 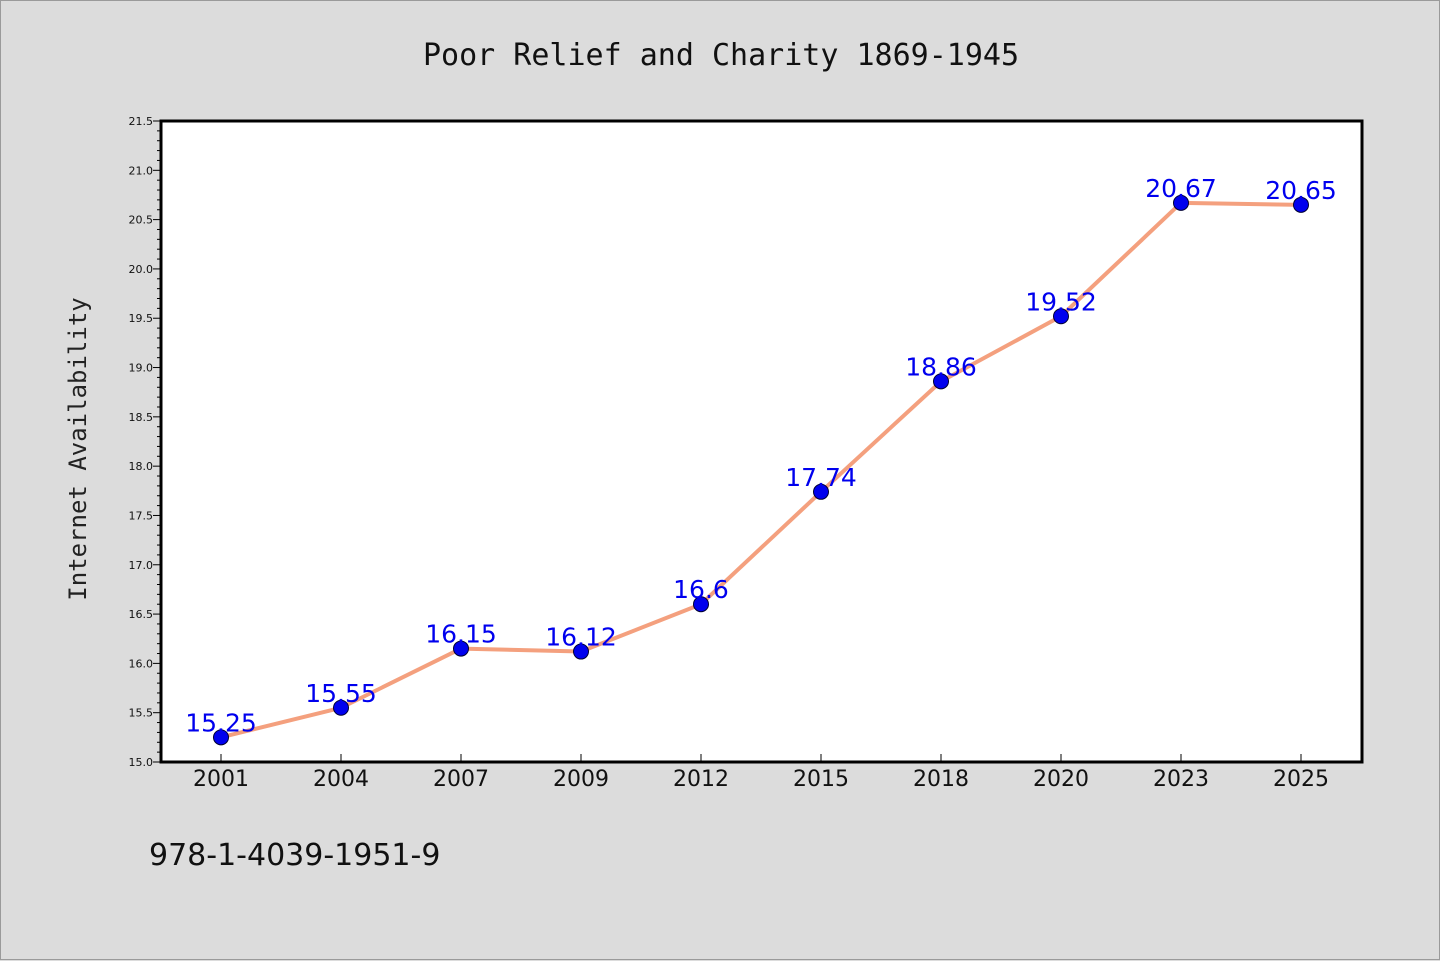 What do you see at coordinates (1061, 779) in the screenshot?
I see `x-tick-label: 2020` at bounding box center [1061, 779].